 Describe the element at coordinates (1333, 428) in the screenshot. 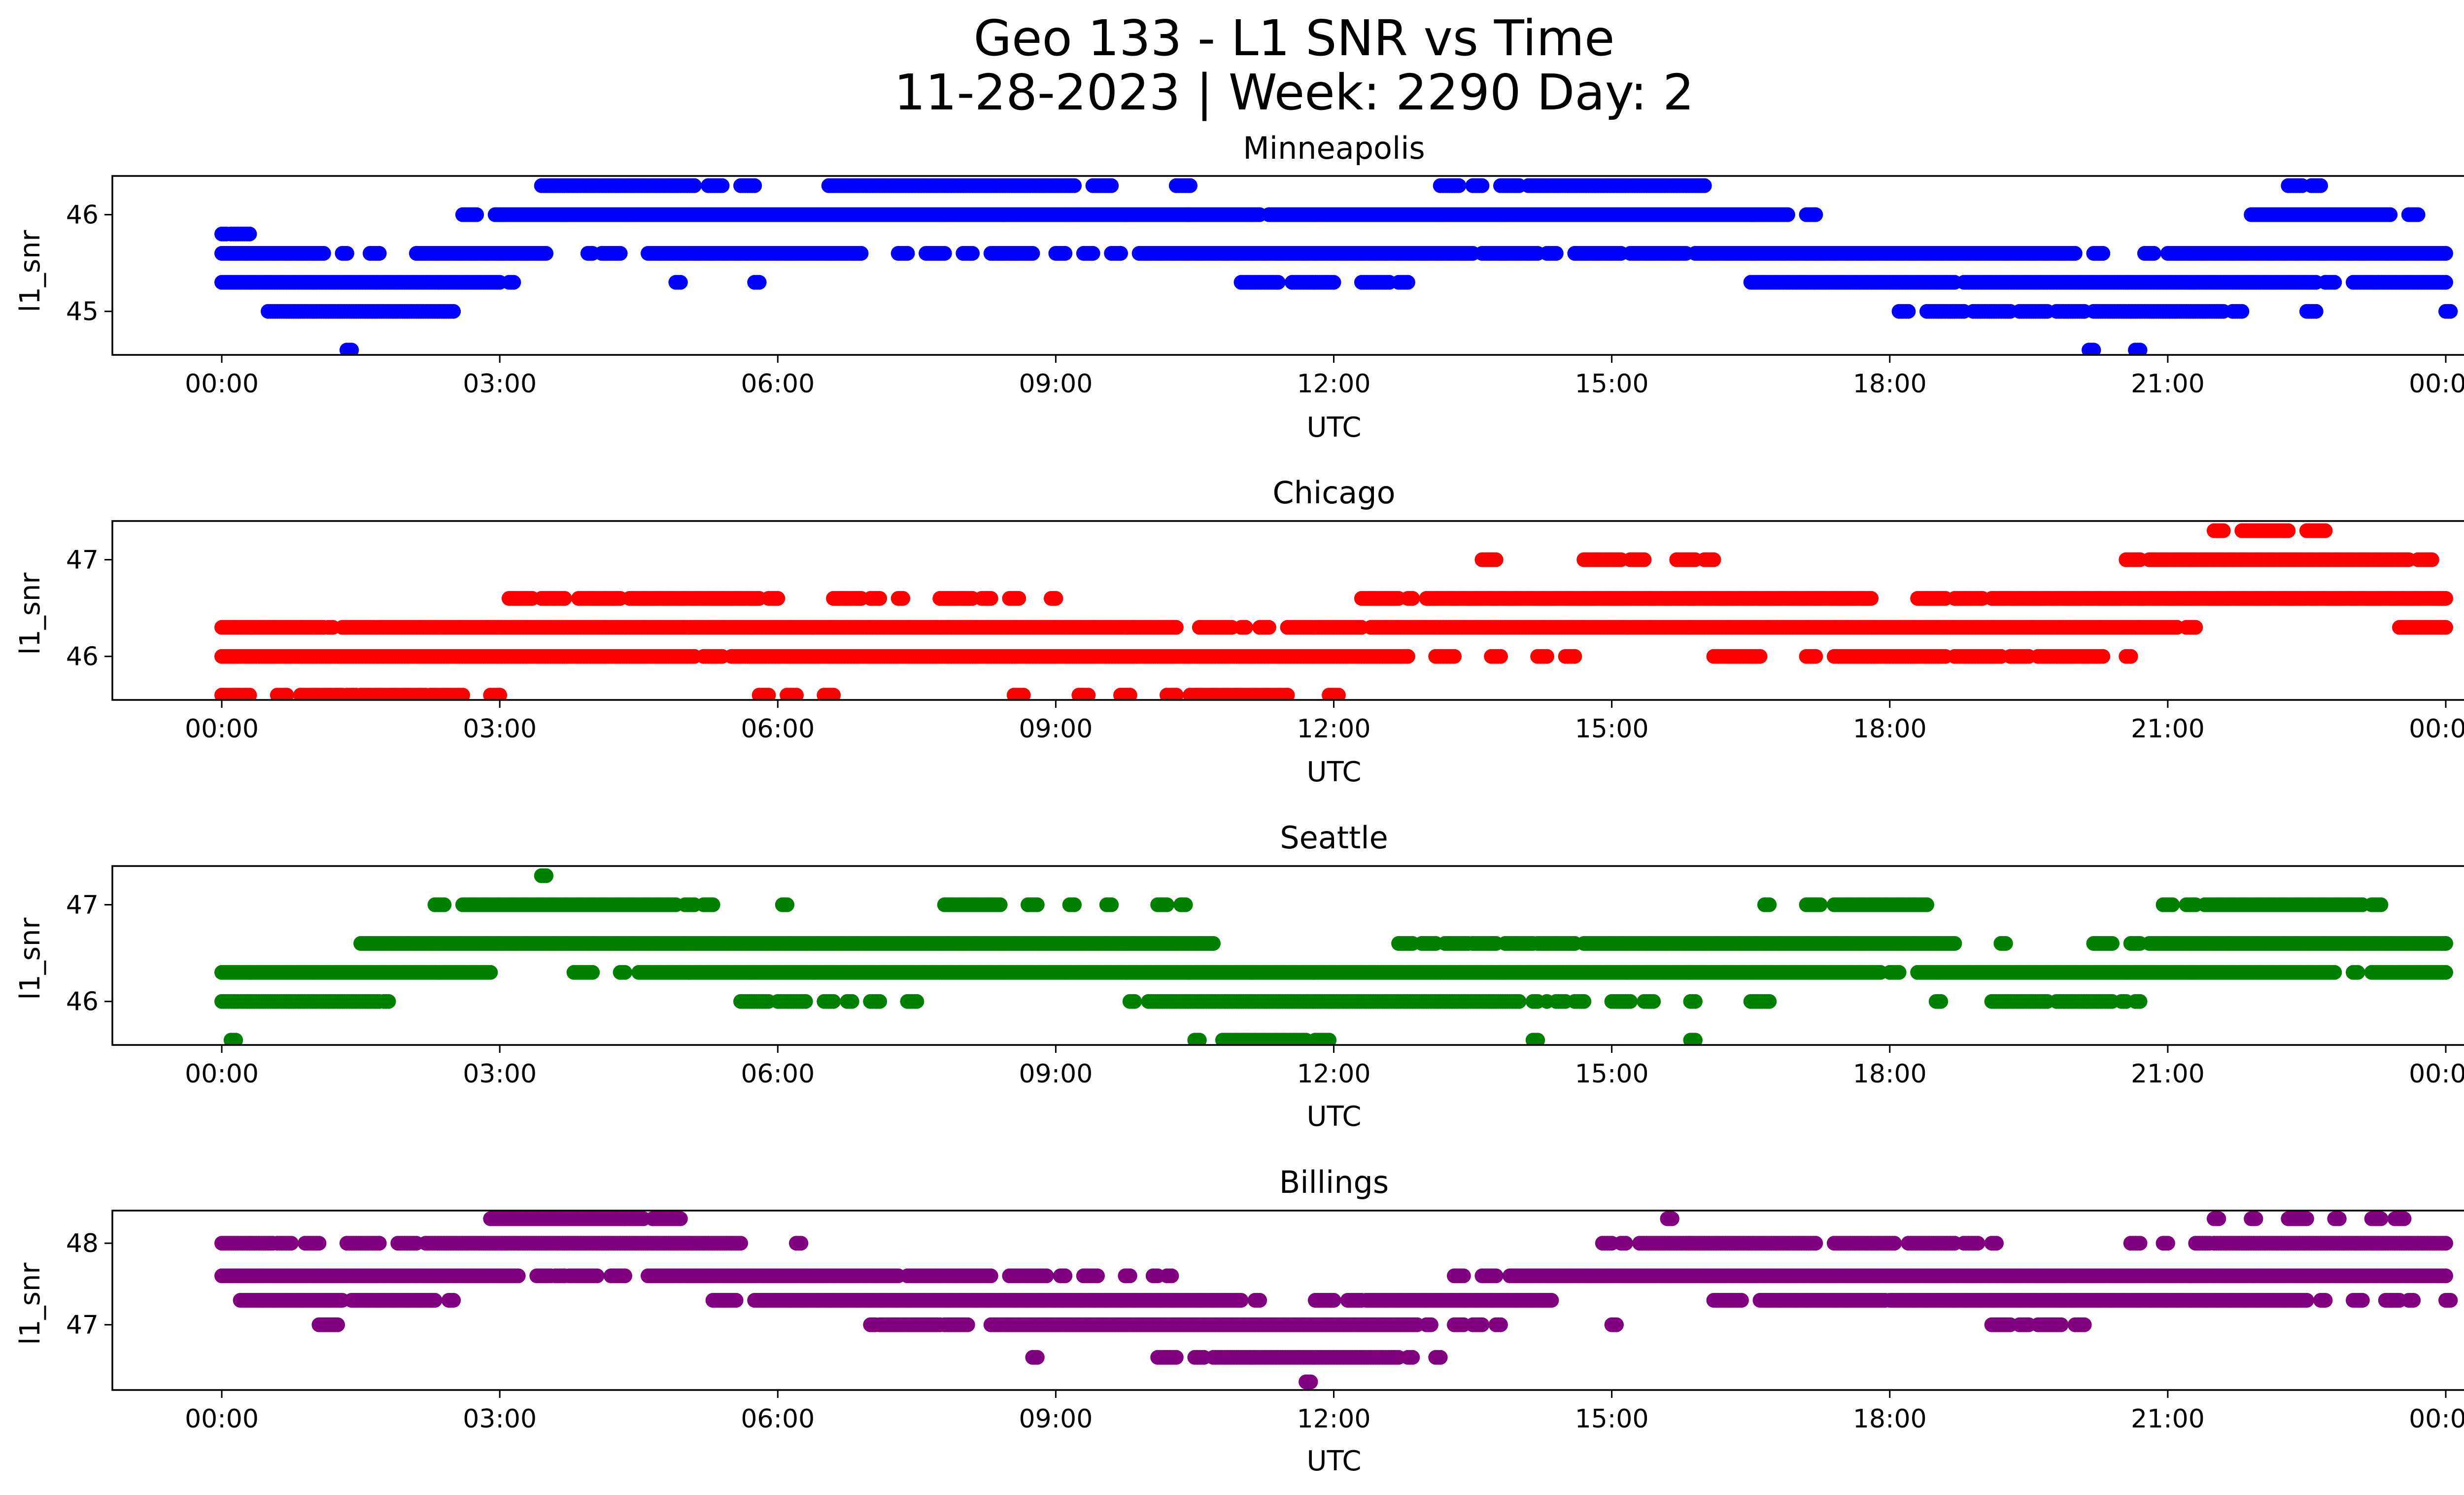

I see `x-axis-label: UTC` at that location.